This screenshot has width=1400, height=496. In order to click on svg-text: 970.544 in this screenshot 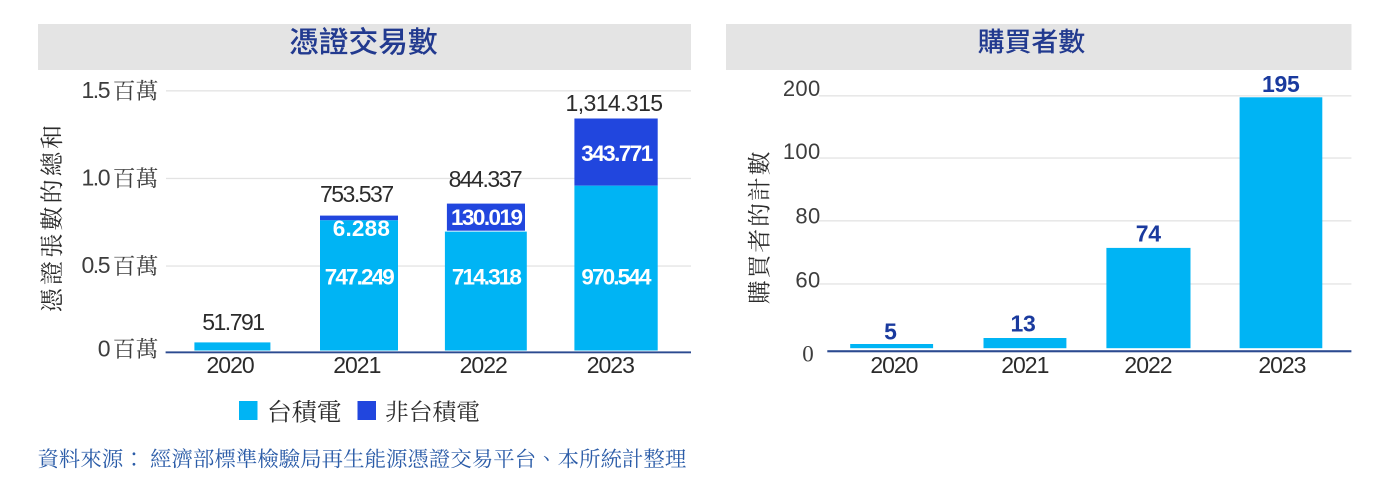, I will do `click(616, 276)`.